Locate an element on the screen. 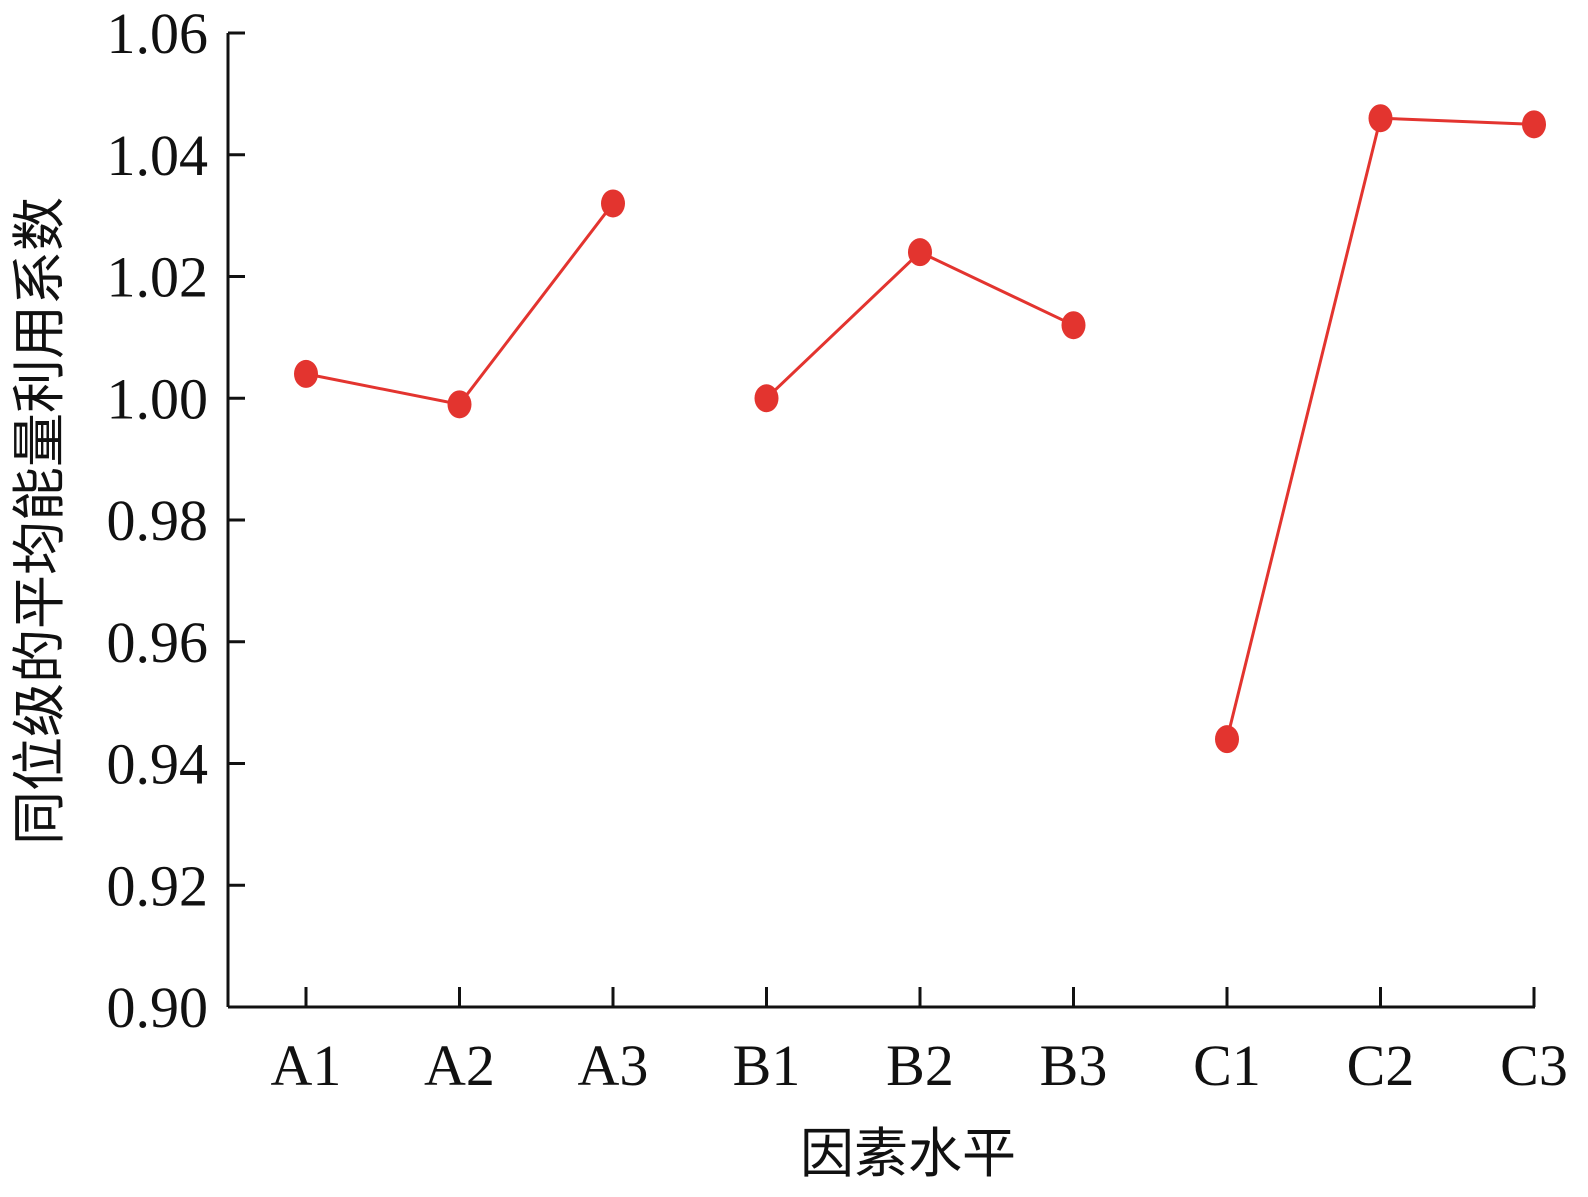  y-tick-label: 1.02 is located at coordinates (158, 277).